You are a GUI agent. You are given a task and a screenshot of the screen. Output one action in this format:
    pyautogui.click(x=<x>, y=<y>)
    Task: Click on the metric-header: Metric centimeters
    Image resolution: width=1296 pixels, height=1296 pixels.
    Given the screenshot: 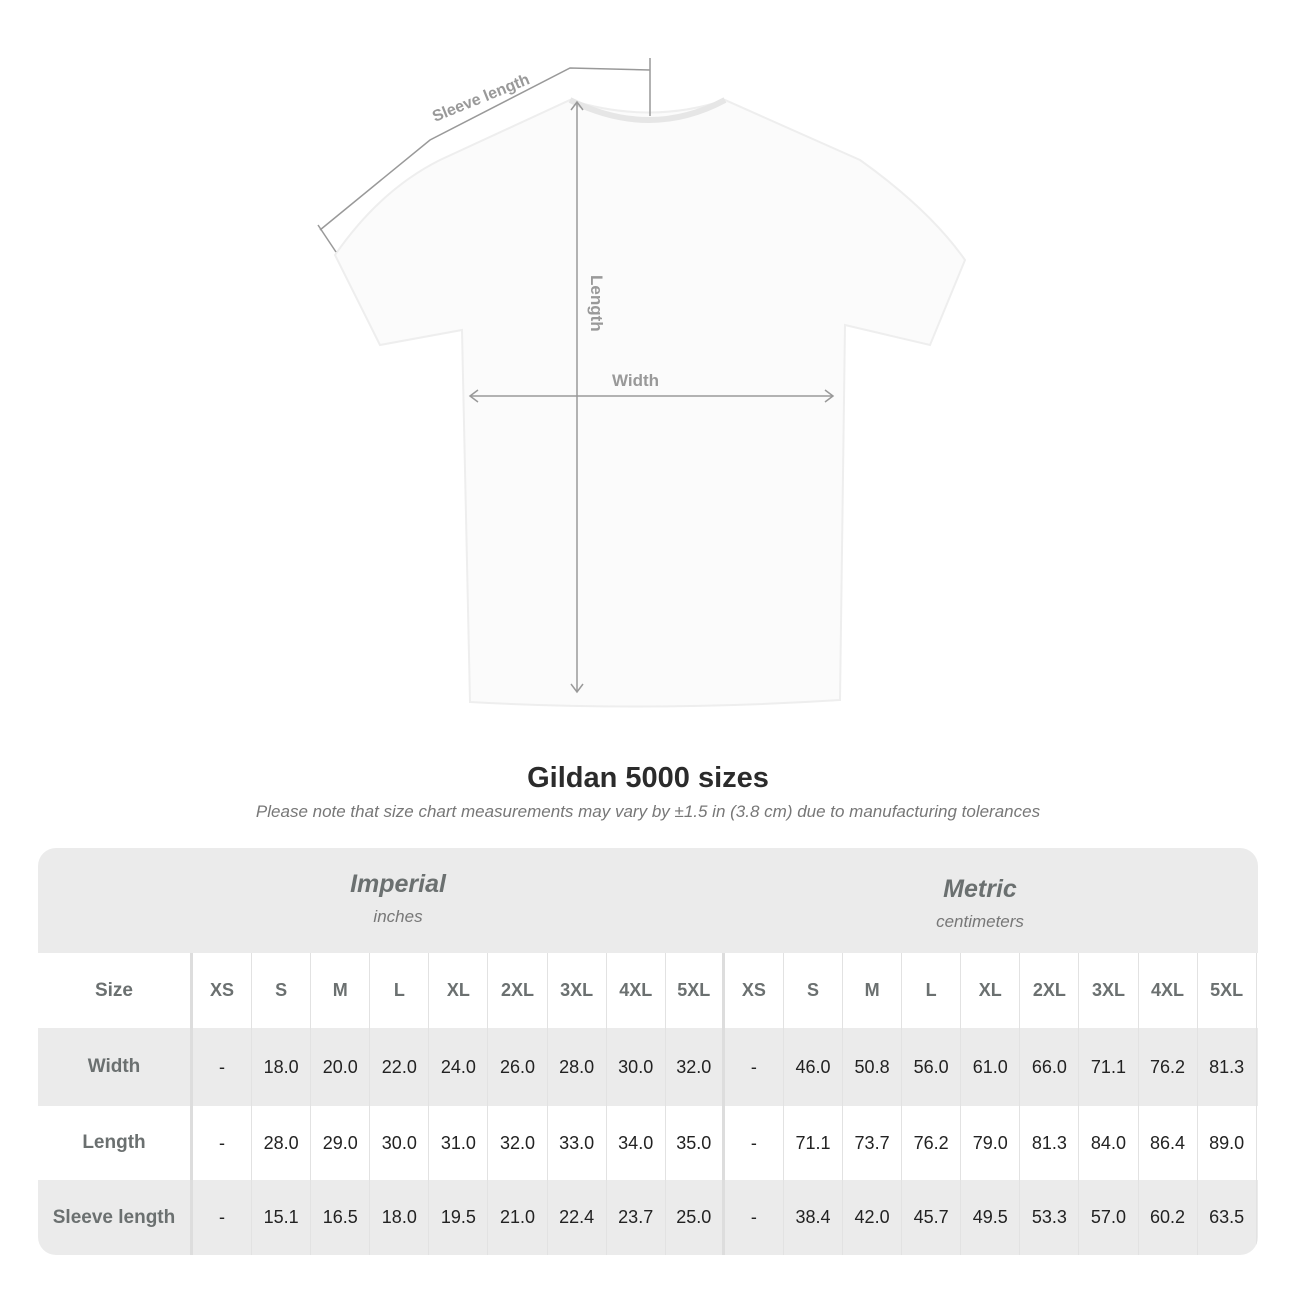 What is the action you would take?
    pyautogui.click(x=980, y=903)
    